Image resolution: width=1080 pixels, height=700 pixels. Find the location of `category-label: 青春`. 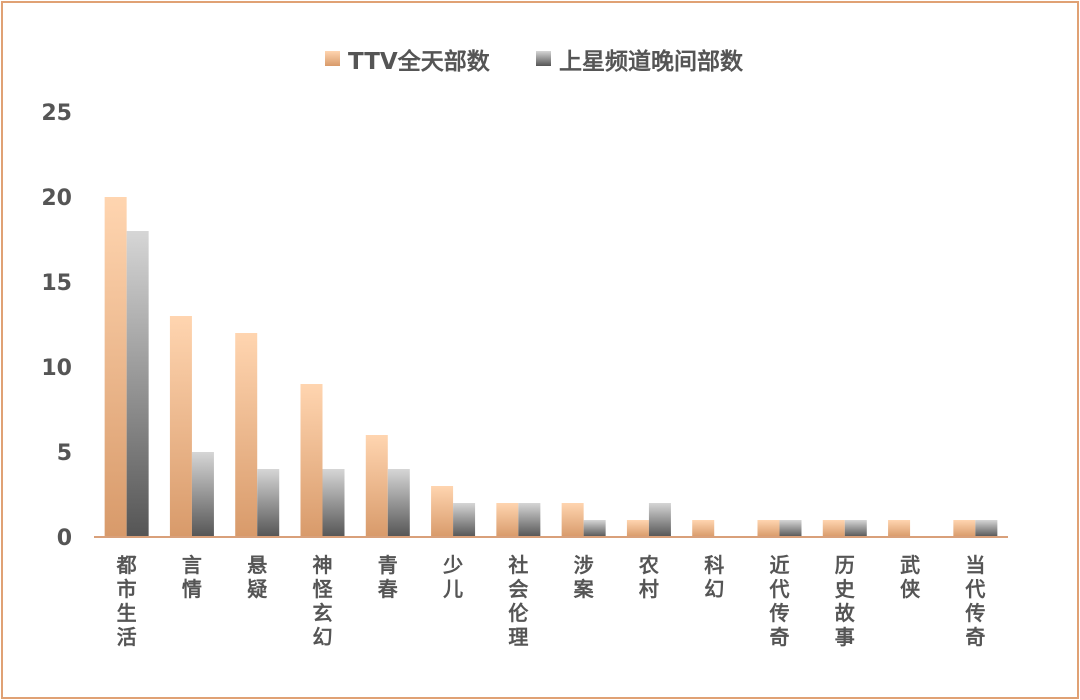

category-label: 青春 is located at coordinates (388, 577).